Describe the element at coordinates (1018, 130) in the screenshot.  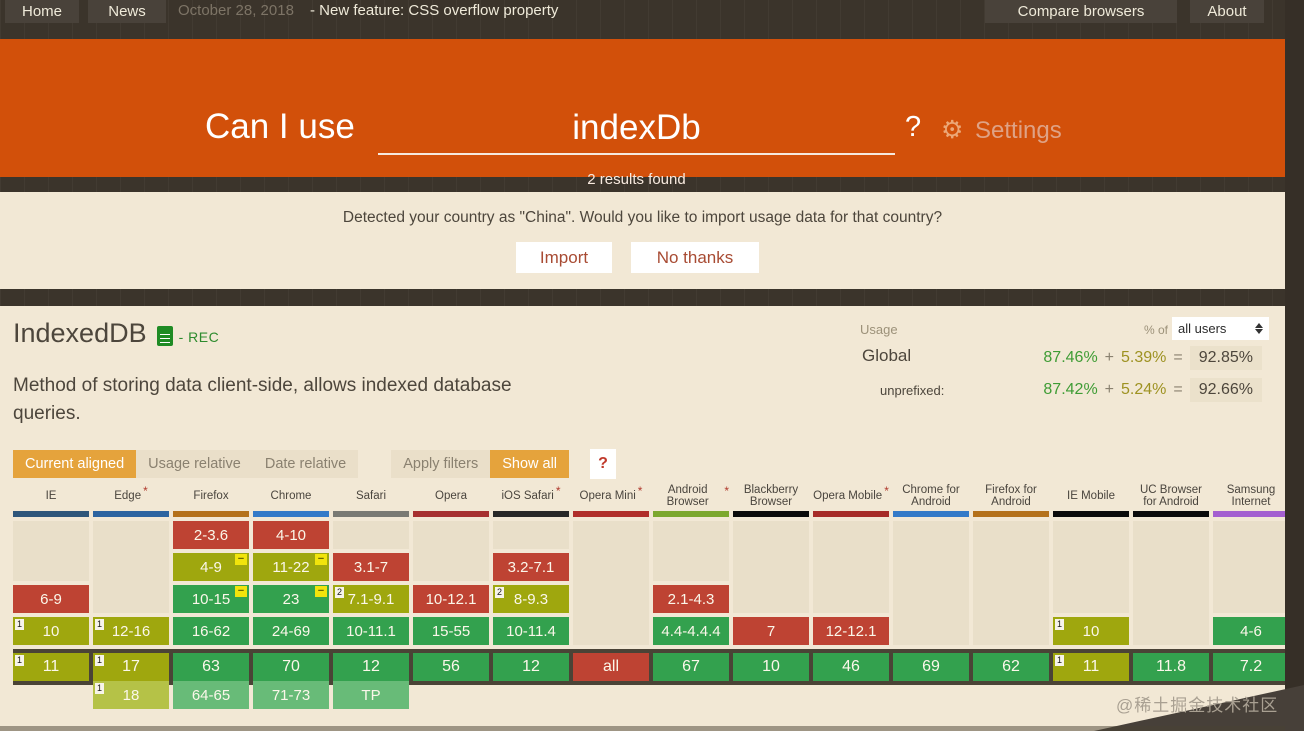
I see `settings-button: Settings` at that location.